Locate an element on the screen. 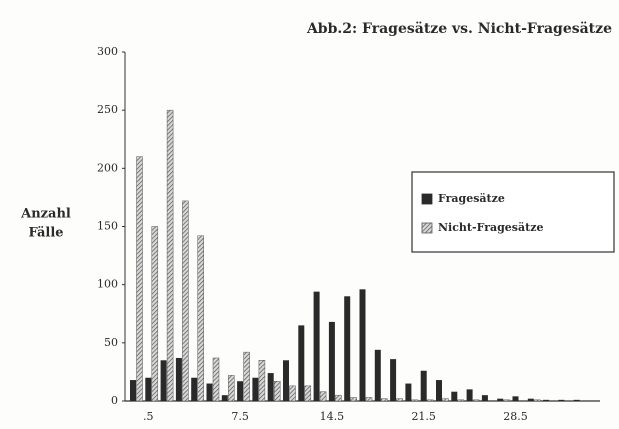 Image resolution: width=619 pixels, height=429 pixels. y-axis-label: Fälle is located at coordinates (45, 233).